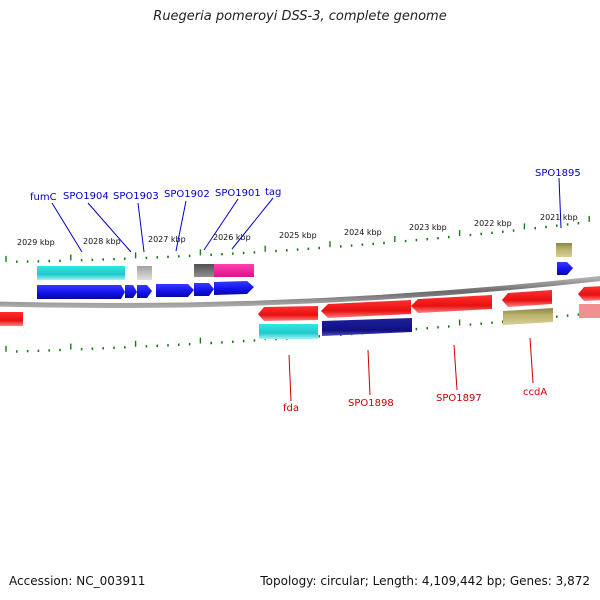 The width and height of the screenshot is (600, 600). I want to click on kbp-label: 2029 kbp, so click(36, 242).